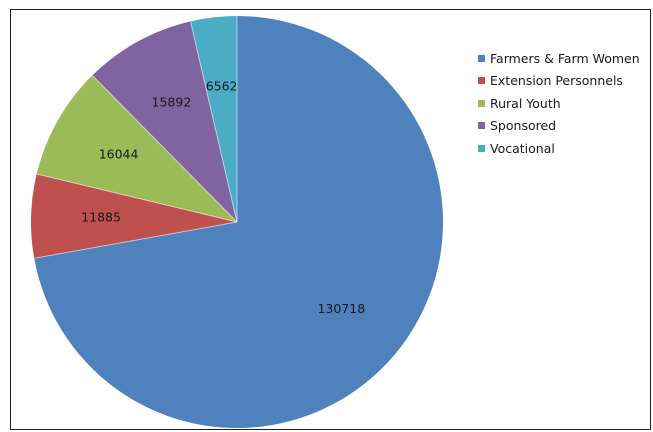  I want to click on pie-slice-rural-youth, so click(136, 148).